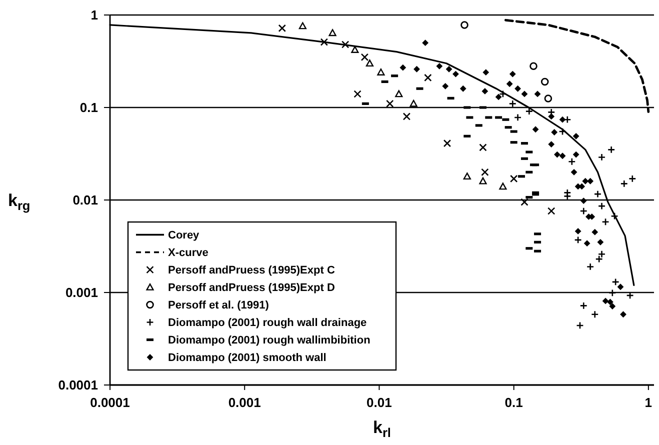 This screenshot has height=445, width=659. What do you see at coordinates (110, 402) in the screenshot?
I see `x-tick-label: 0.0001` at bounding box center [110, 402].